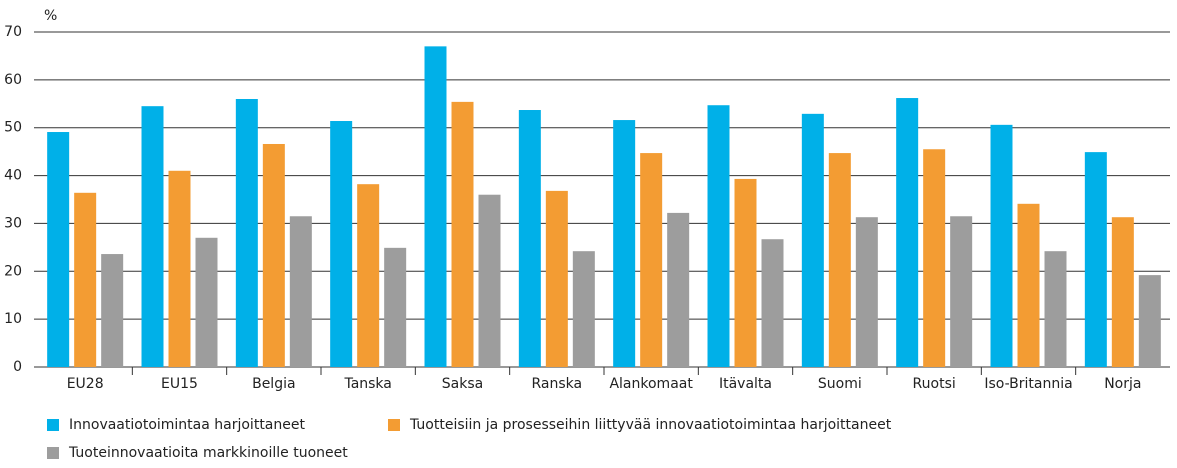  What do you see at coordinates (1028, 384) in the screenshot?
I see `x-tick-label: Iso-Britannia` at bounding box center [1028, 384].